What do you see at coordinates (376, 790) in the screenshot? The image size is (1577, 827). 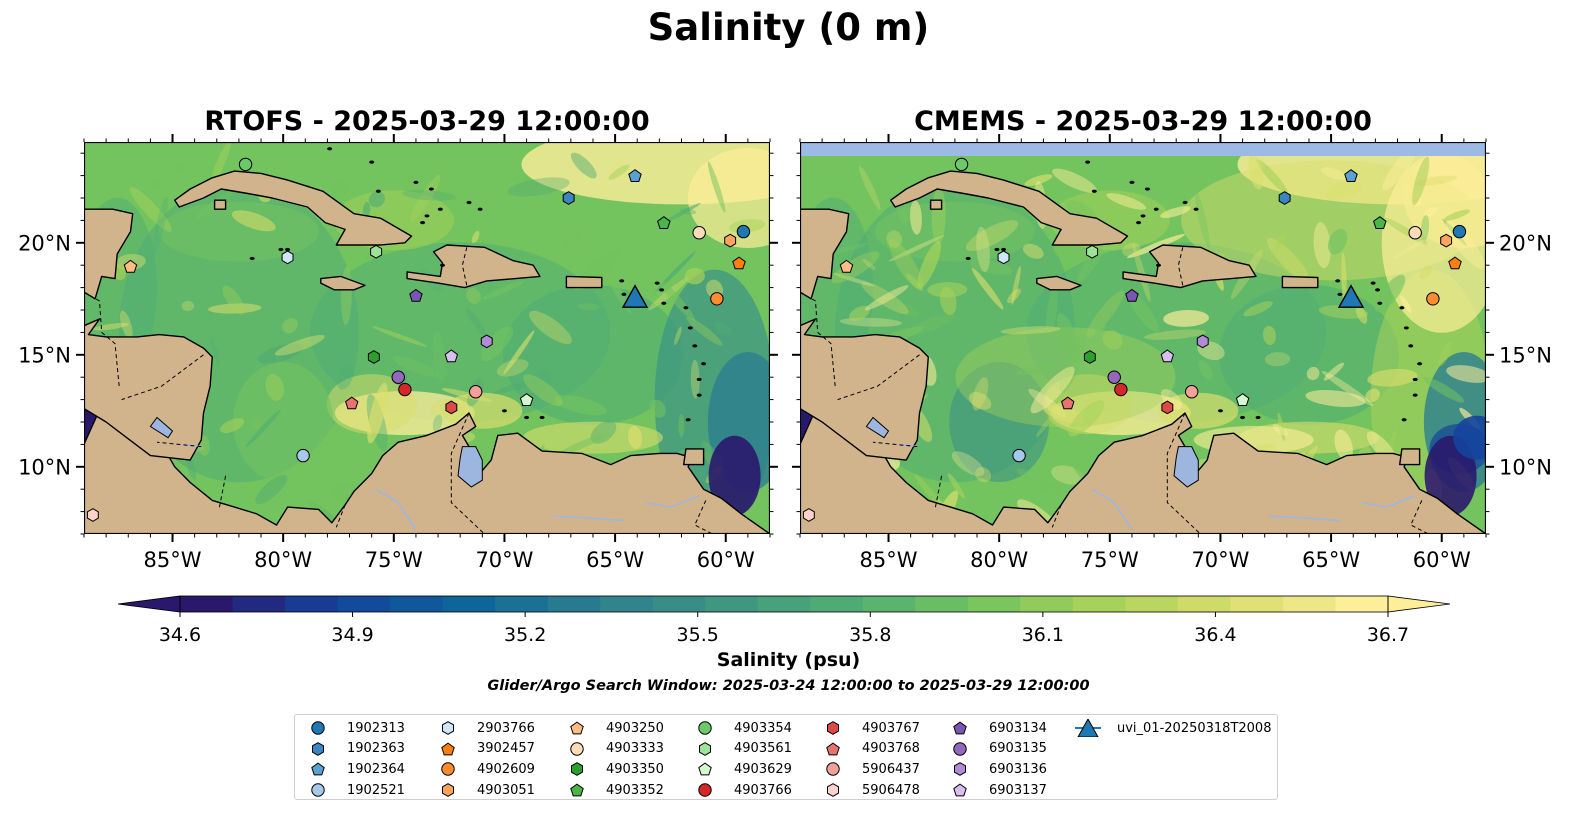 I see `legend-label: 1902521` at bounding box center [376, 790].